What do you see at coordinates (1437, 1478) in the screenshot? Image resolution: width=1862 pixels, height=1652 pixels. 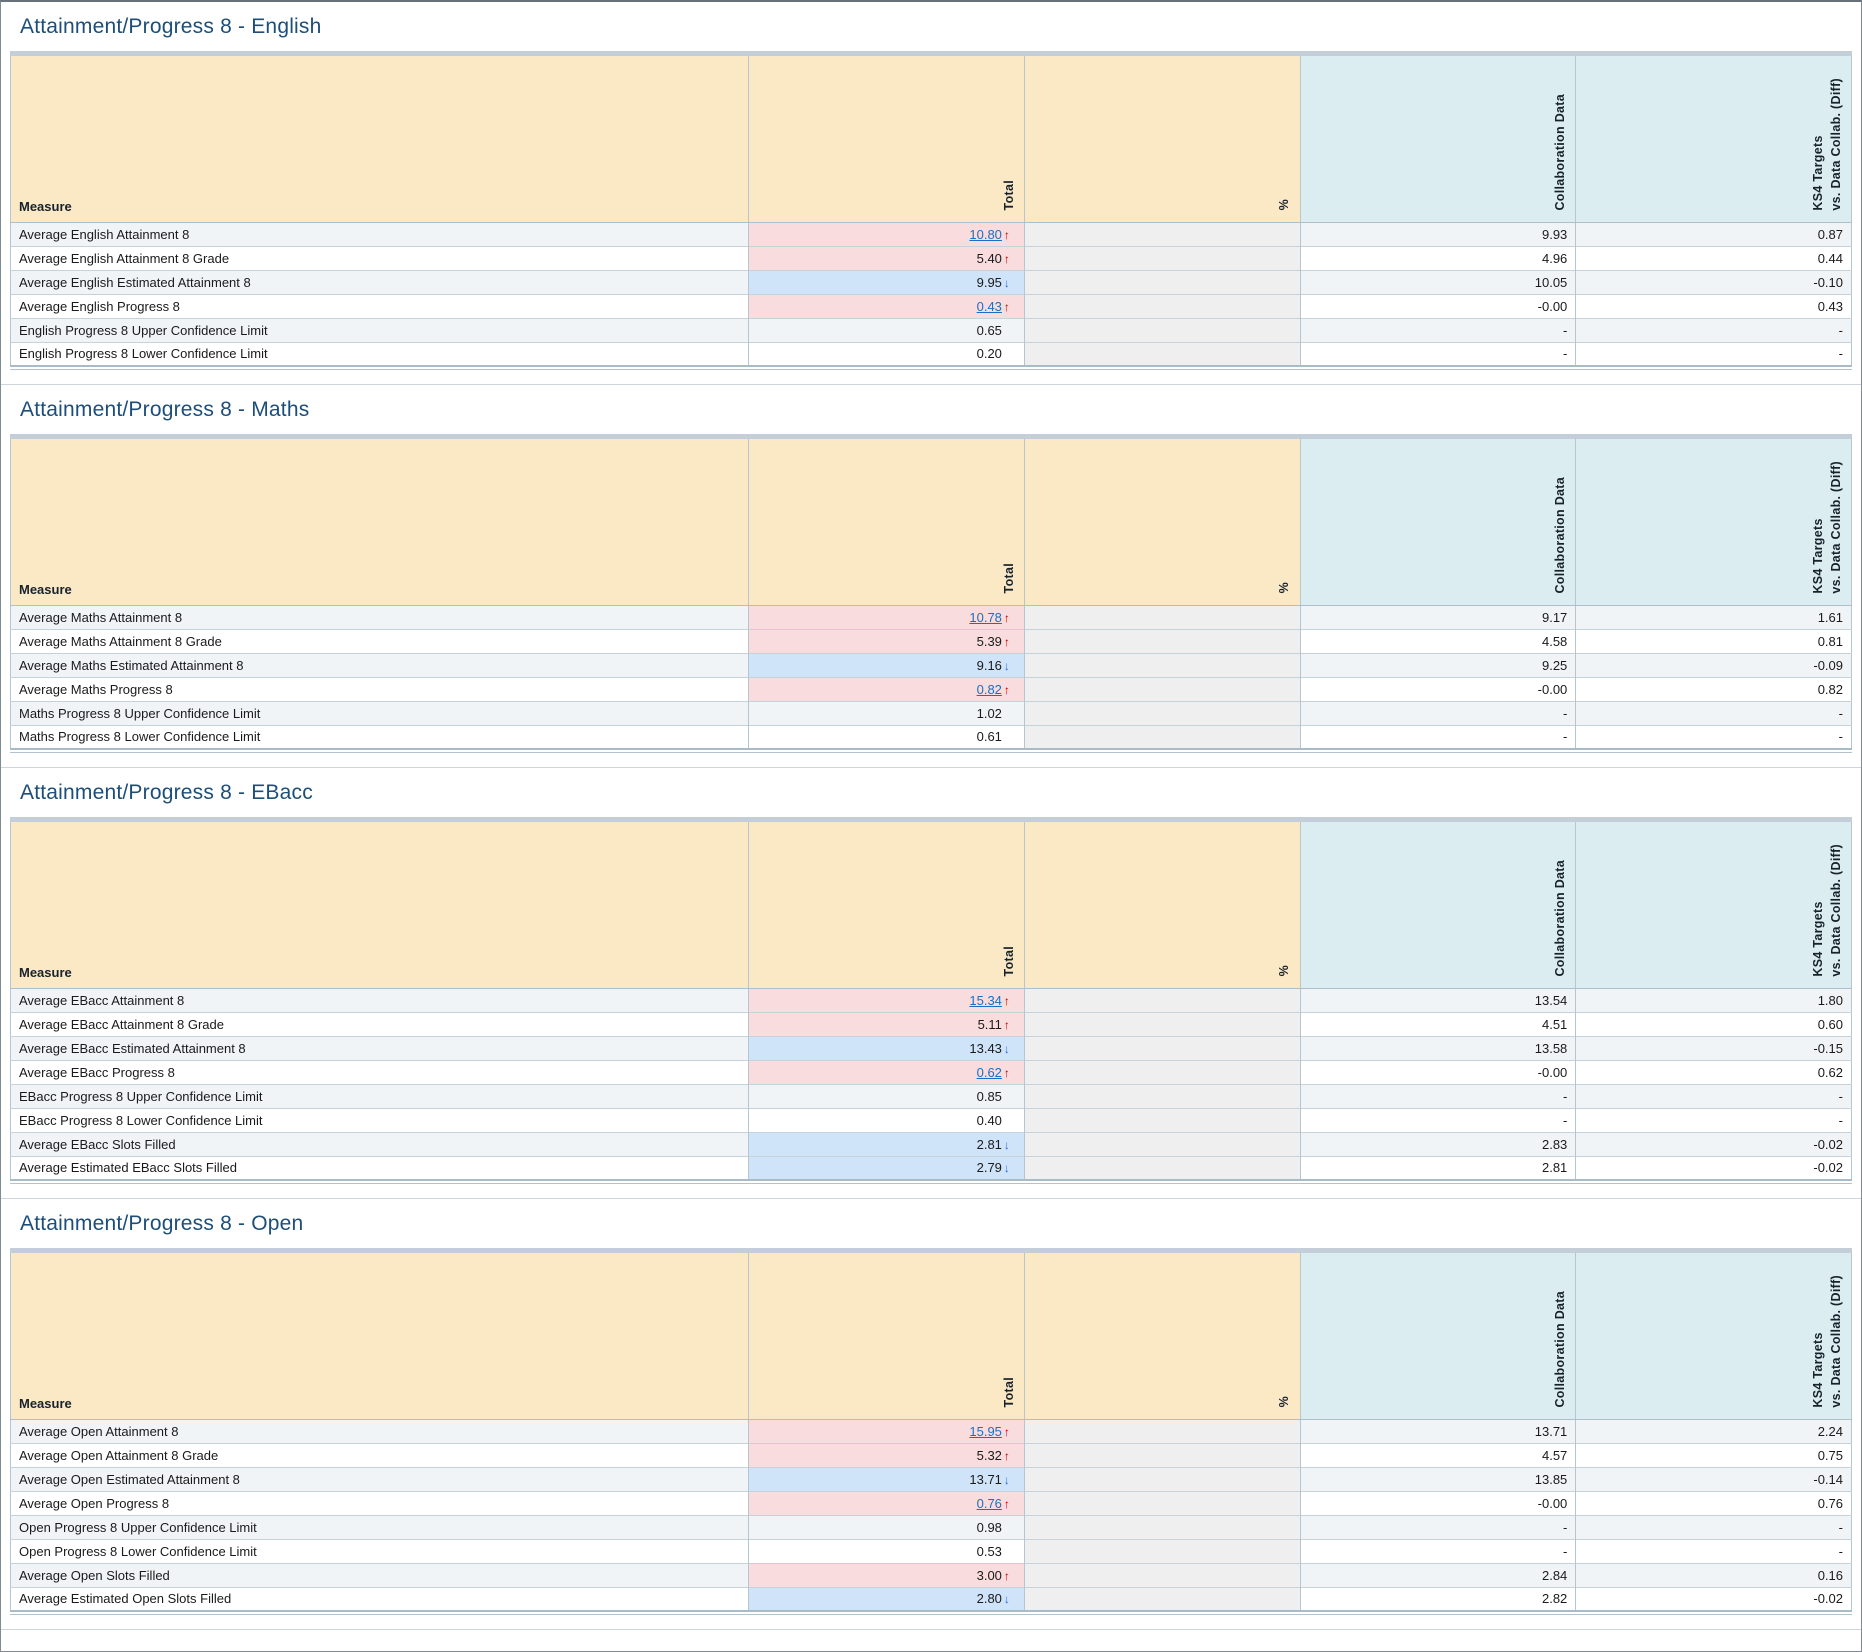 I see `collaboration-value: 13.85` at bounding box center [1437, 1478].